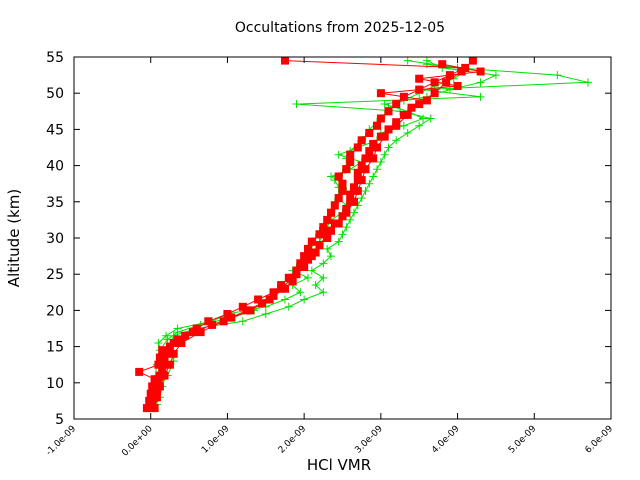 The width and height of the screenshot is (640, 480). I want to click on y-tick-label: 35, so click(55, 203).